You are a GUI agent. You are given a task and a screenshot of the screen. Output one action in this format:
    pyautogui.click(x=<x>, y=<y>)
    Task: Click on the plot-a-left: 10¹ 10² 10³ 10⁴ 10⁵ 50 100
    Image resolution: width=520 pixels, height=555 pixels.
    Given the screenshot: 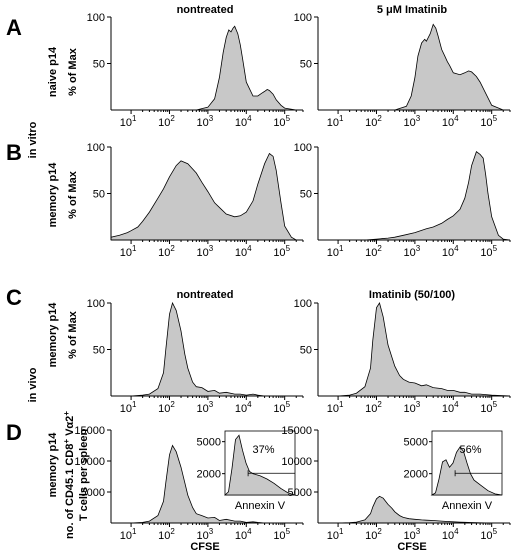 What is the action you would take?
    pyautogui.click(x=195, y=70)
    